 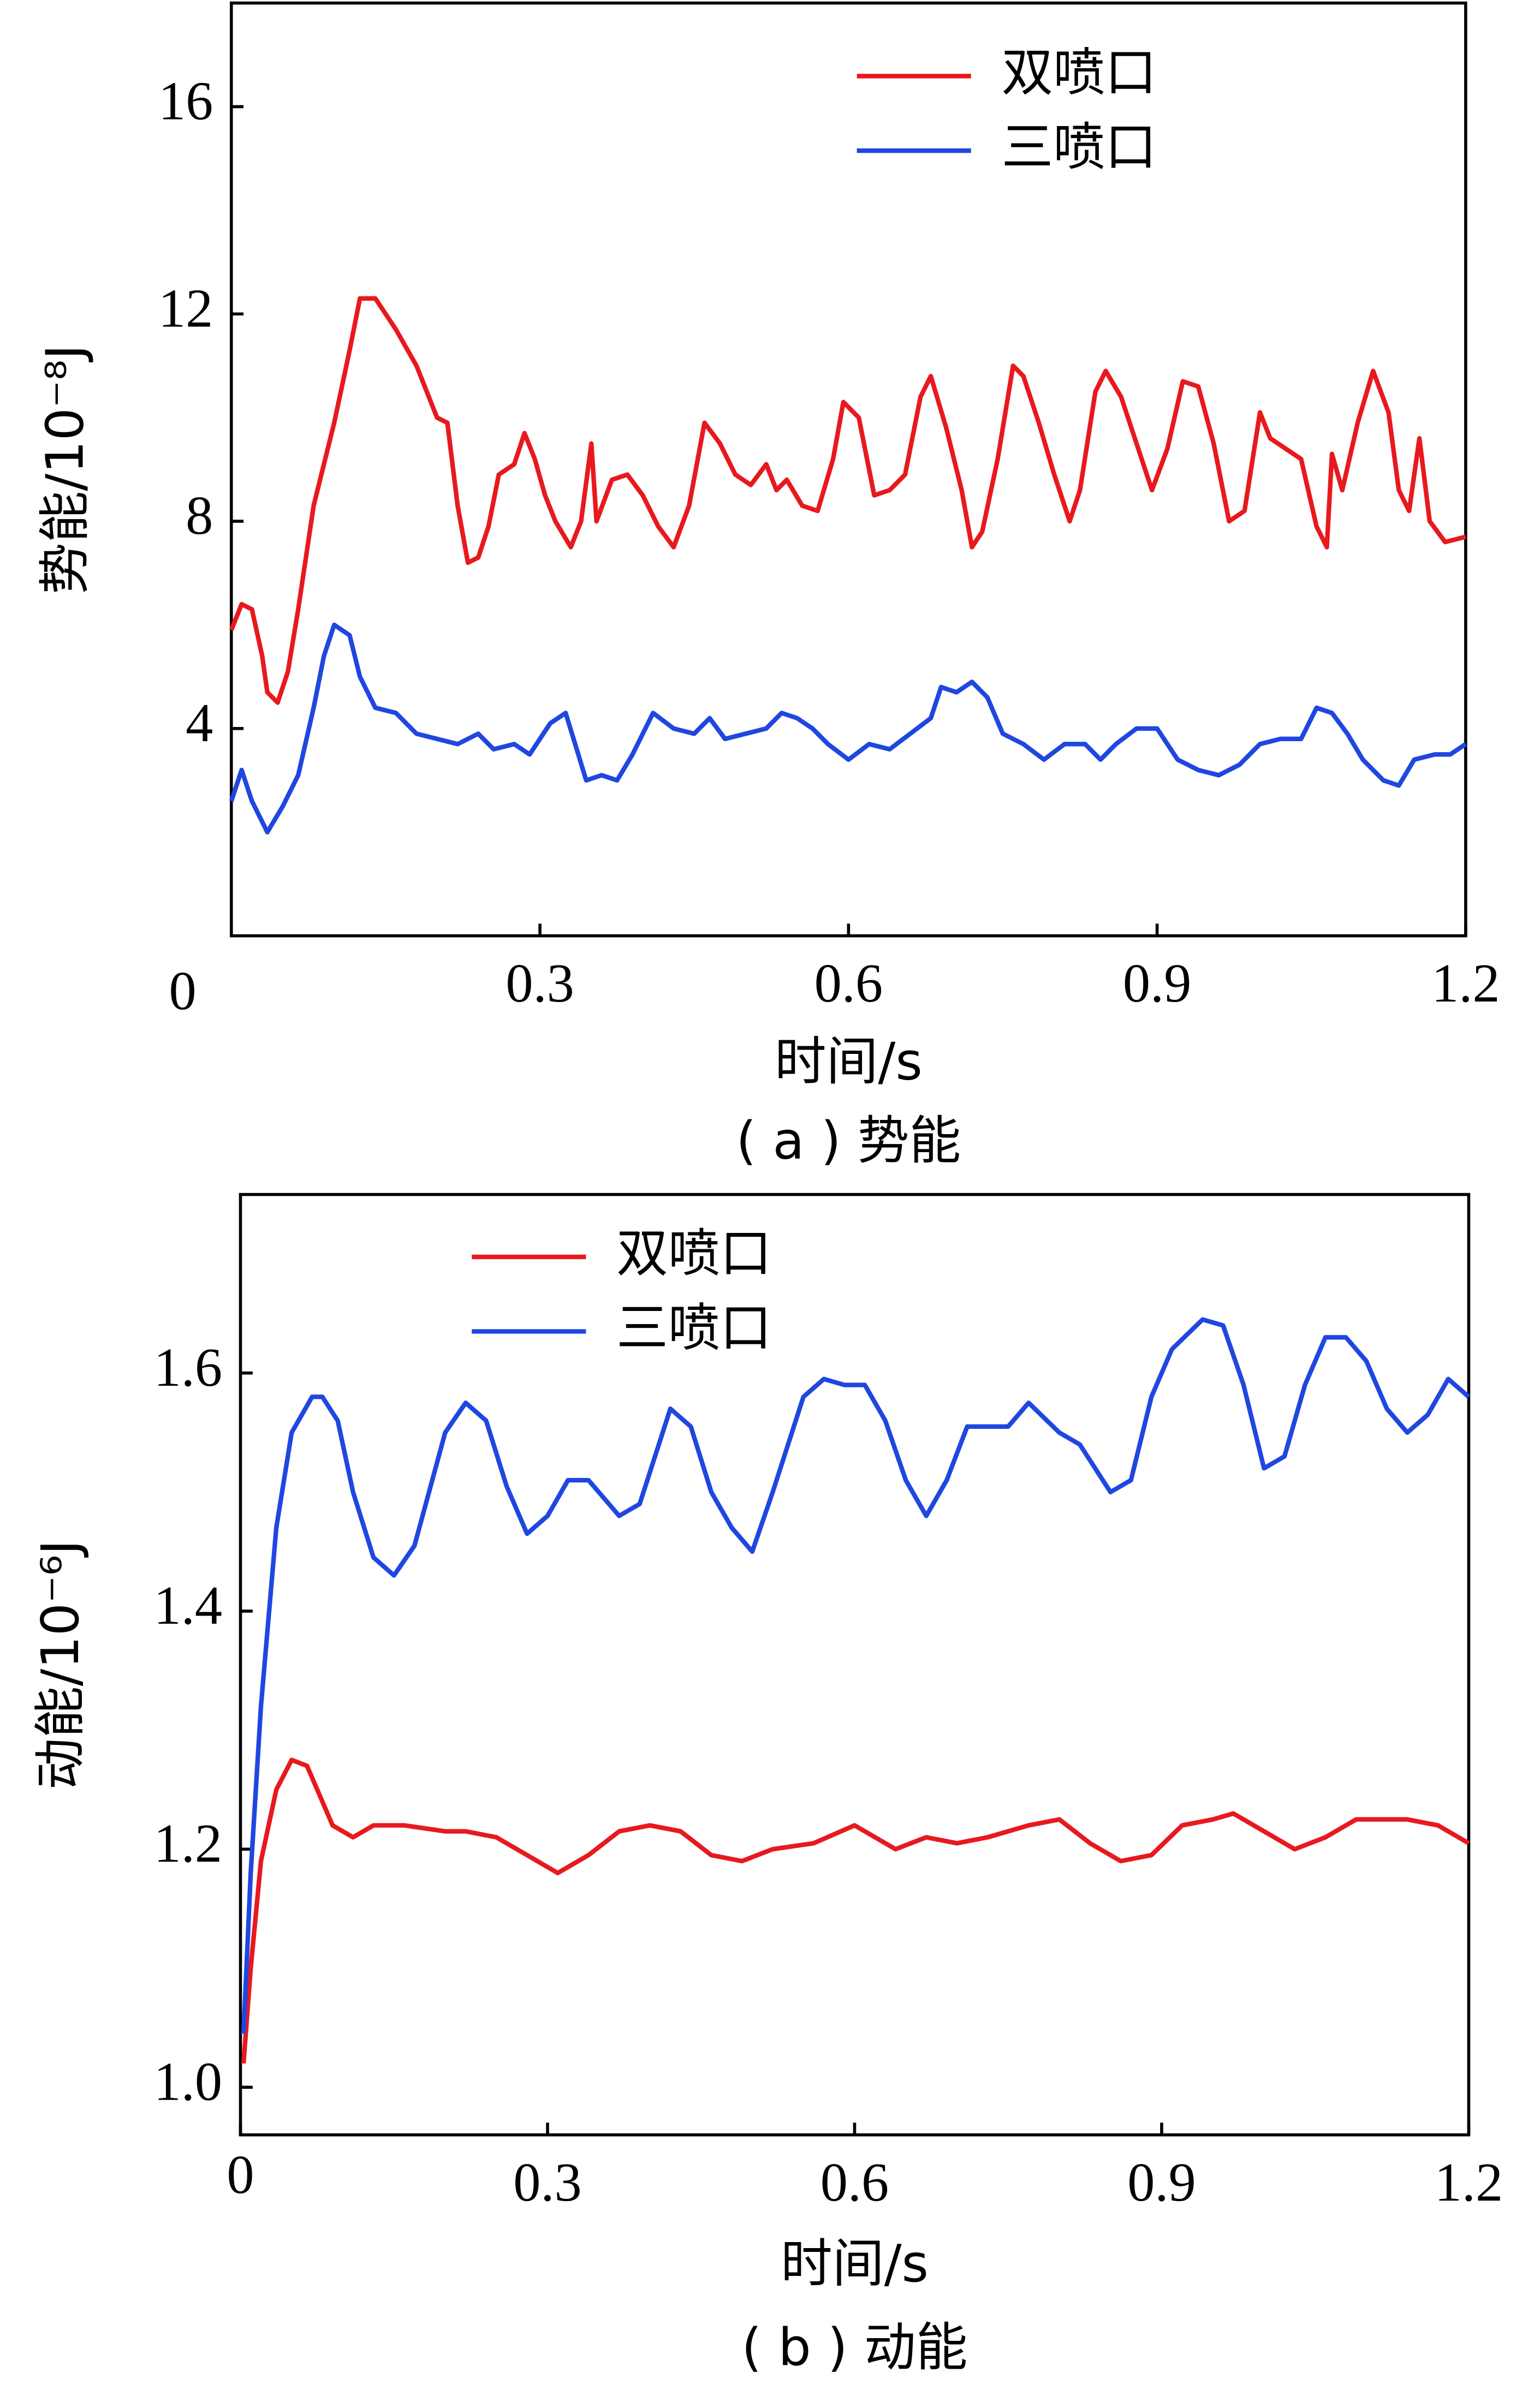 What do you see at coordinates (188, 1843) in the screenshot?
I see `y-tick-label: 1.2` at bounding box center [188, 1843].